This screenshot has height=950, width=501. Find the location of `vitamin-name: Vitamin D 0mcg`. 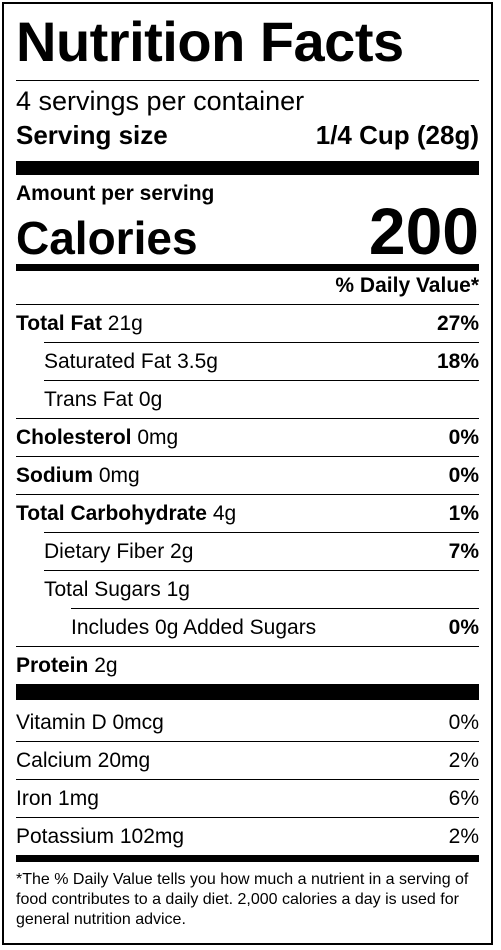

vitamin-name: Vitamin D 0mcg is located at coordinates (90, 722).